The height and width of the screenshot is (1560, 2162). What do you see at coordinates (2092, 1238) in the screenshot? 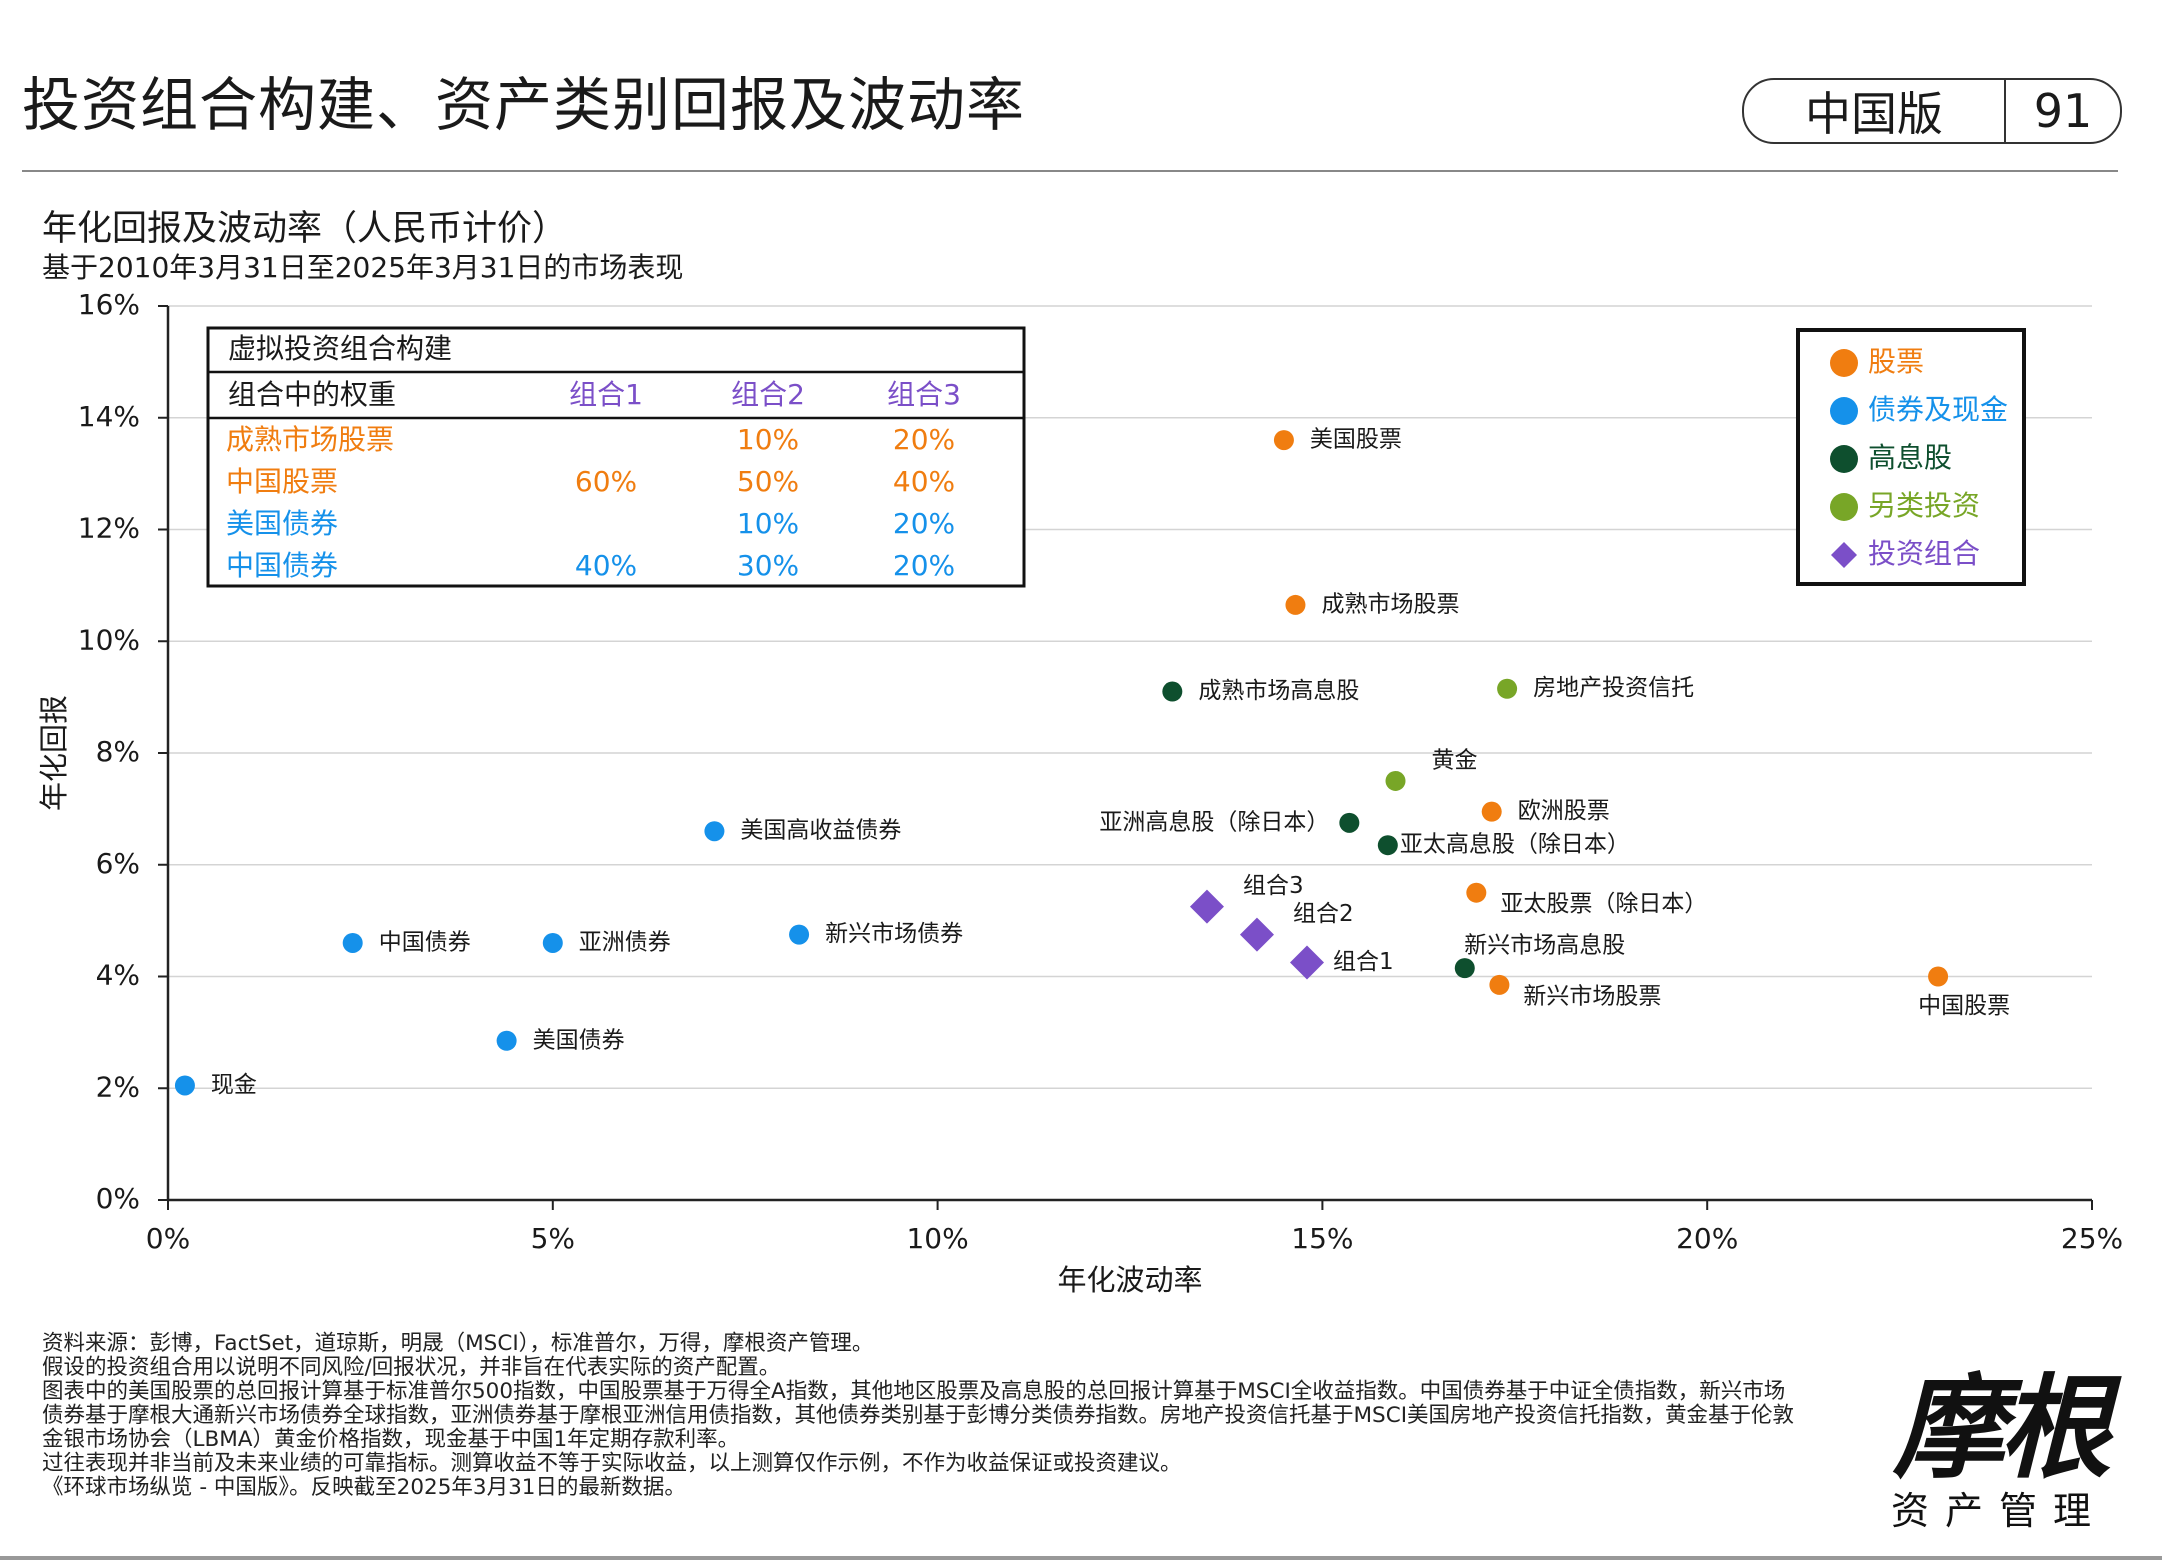
I see `x-tick-label: 25%` at bounding box center [2092, 1238].